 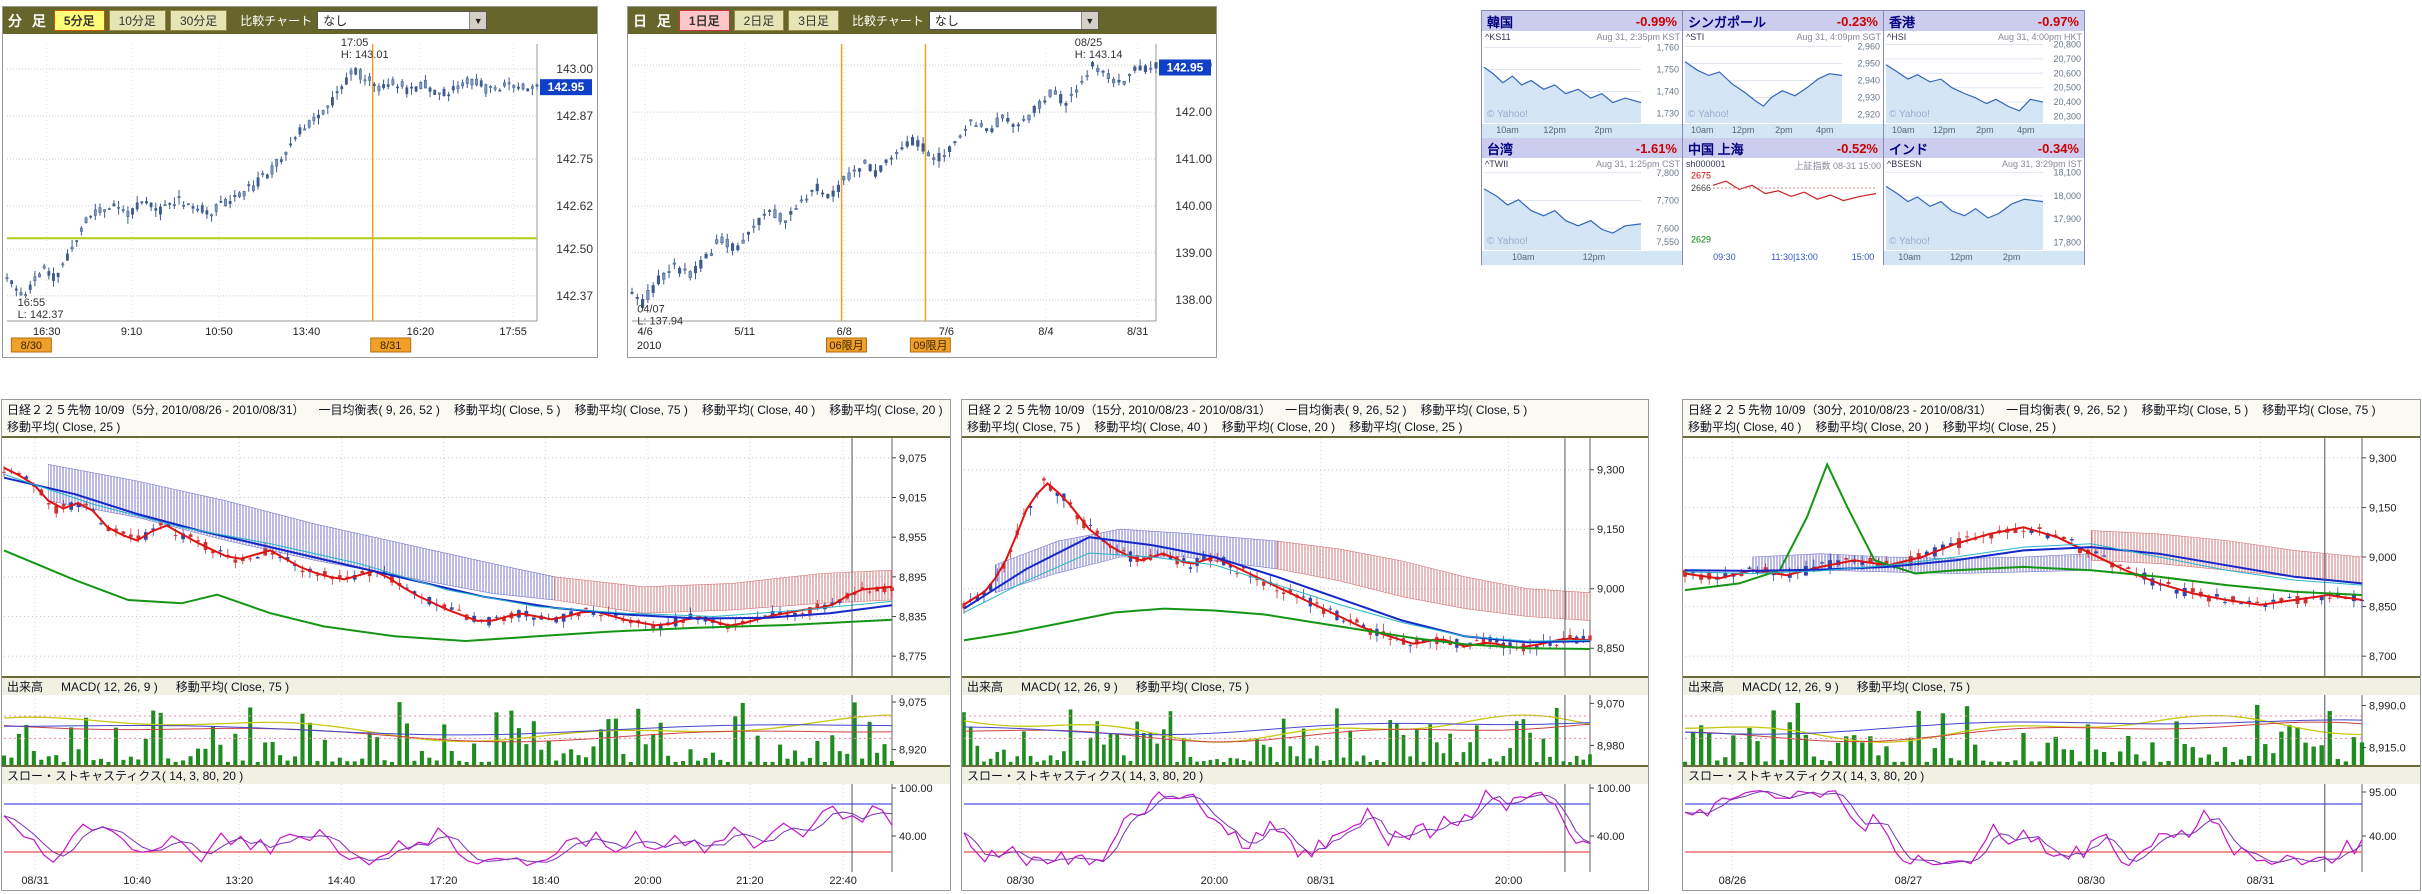 What do you see at coordinates (1783, 148) in the screenshot?
I see `world-market-header: 中国 上海 -0.52%` at bounding box center [1783, 148].